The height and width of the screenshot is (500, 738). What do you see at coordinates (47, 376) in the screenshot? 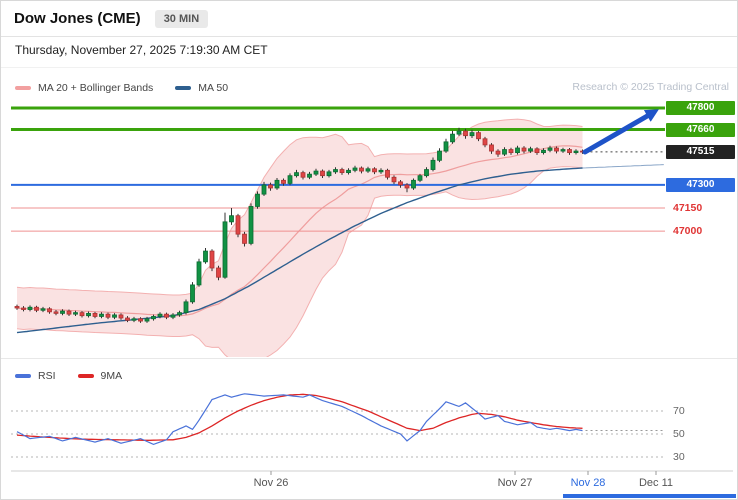
I see `legend-label: RSI` at bounding box center [47, 376].